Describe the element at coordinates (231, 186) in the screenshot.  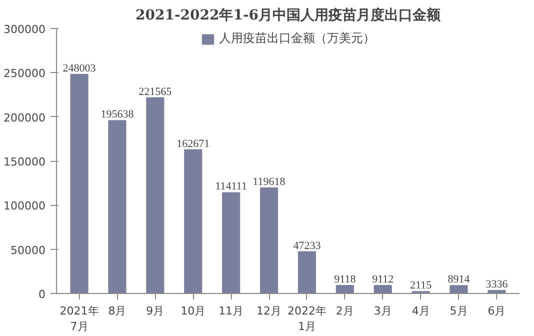
I see `data-label: 114111` at that location.